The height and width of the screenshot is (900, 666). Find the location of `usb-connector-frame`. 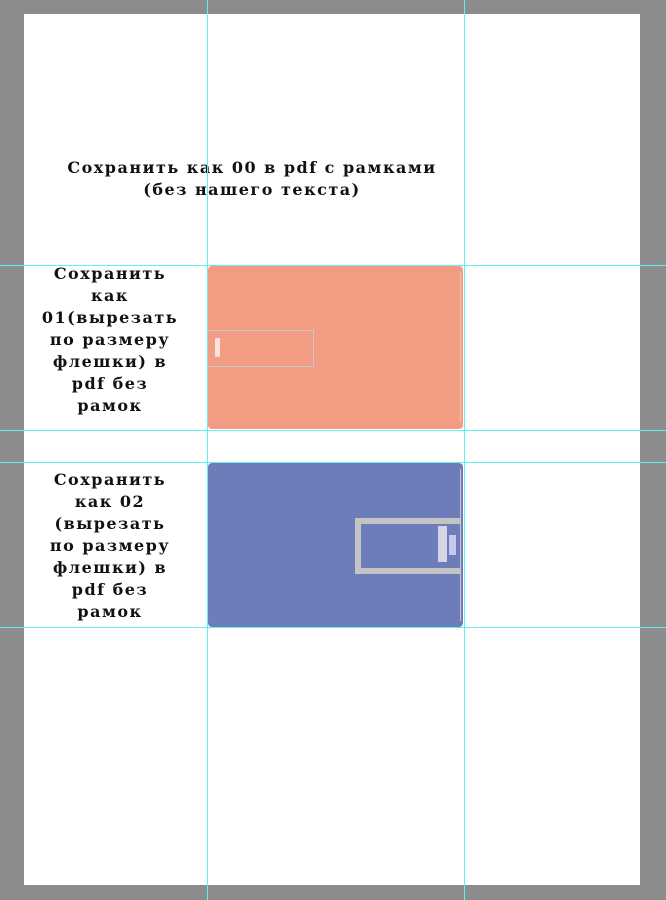

usb-connector-frame is located at coordinates (408, 546).